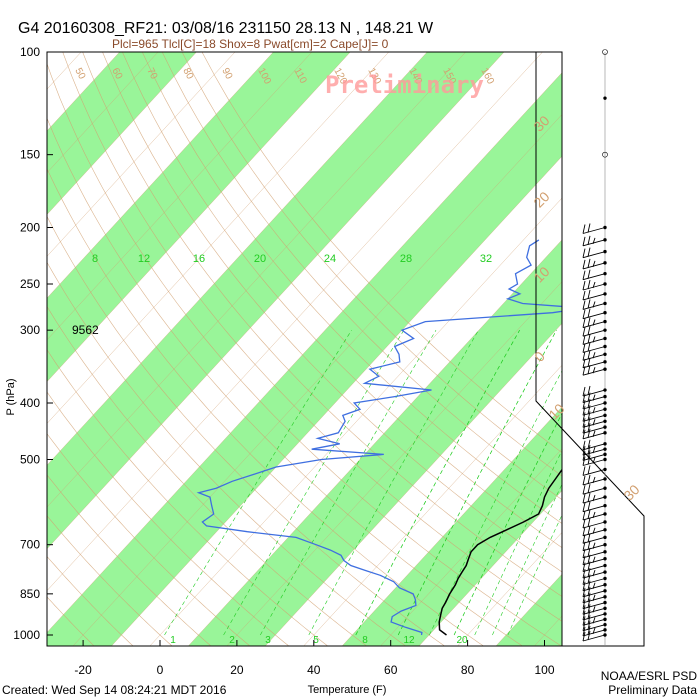 The height and width of the screenshot is (700, 700). What do you see at coordinates (649, 676) in the screenshot?
I see `org-label: NOAA/ESRL PSD` at bounding box center [649, 676].